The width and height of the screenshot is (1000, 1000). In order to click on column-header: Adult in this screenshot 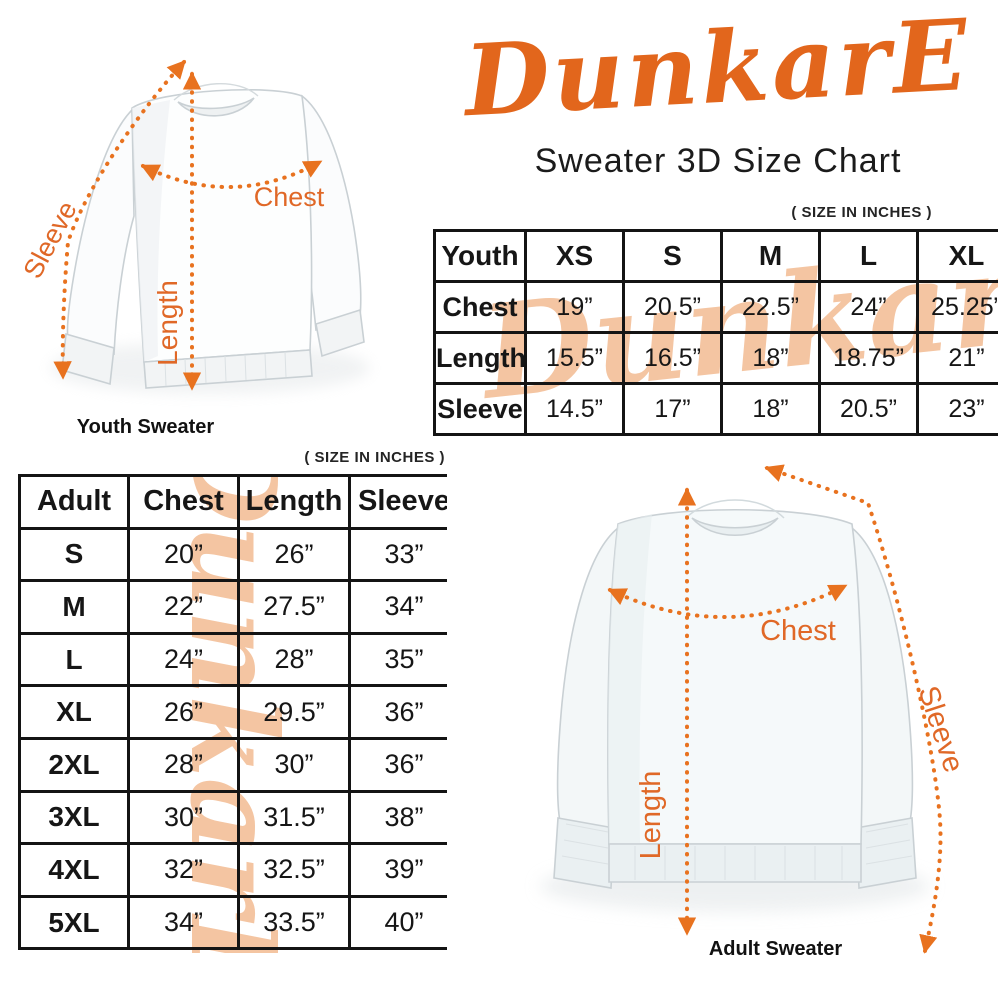, I will do `click(74, 502)`.